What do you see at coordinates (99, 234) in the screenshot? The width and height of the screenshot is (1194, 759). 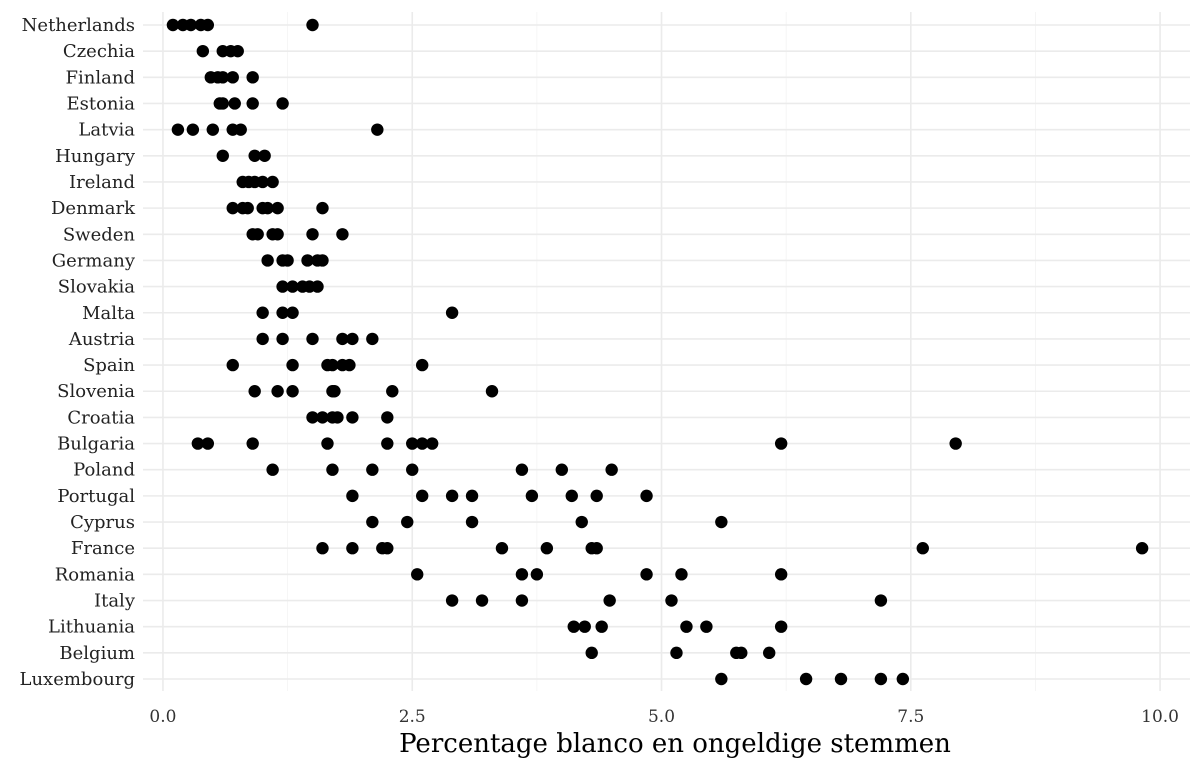 I see `country-label: Sweden` at bounding box center [99, 234].